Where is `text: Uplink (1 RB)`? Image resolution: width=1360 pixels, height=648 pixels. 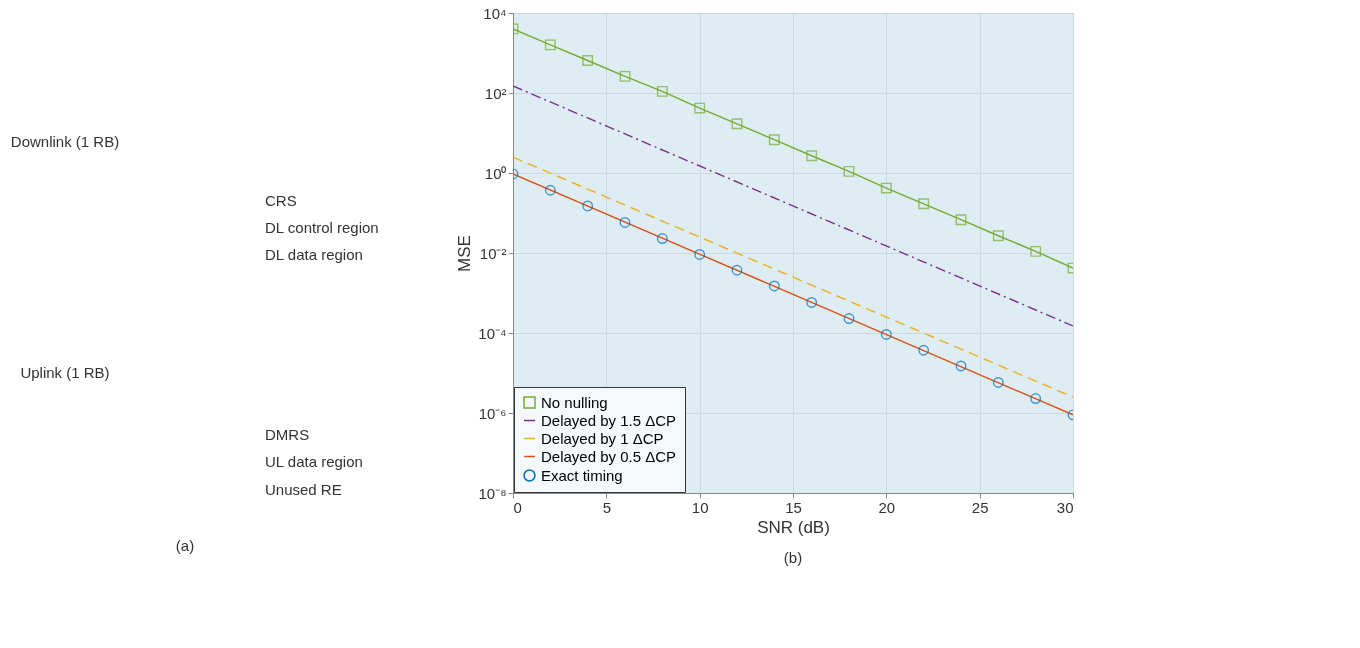
text: Uplink (1 RB) is located at coordinates (65, 372).